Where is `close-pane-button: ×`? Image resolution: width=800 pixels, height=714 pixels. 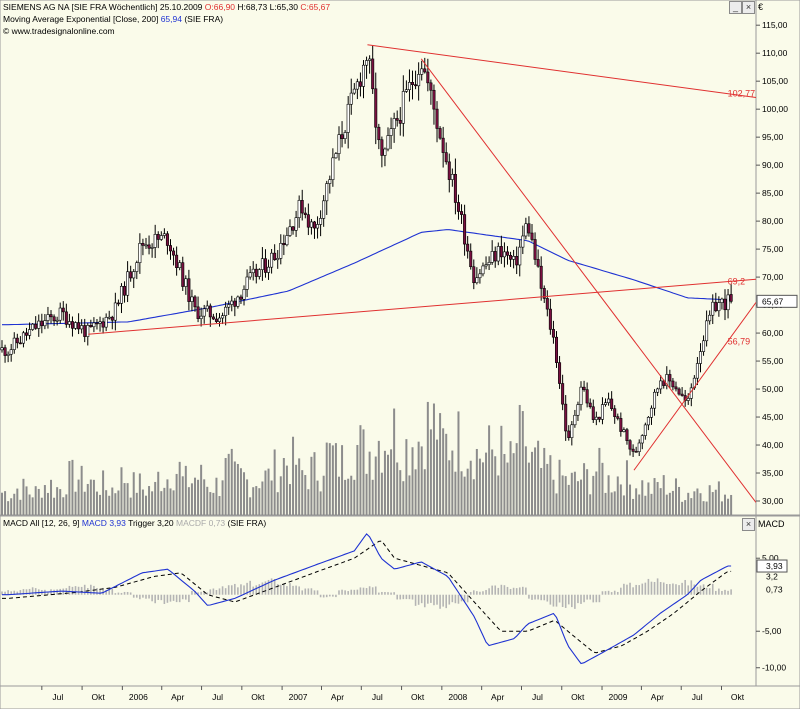 close-pane-button: × is located at coordinates (748, 7).